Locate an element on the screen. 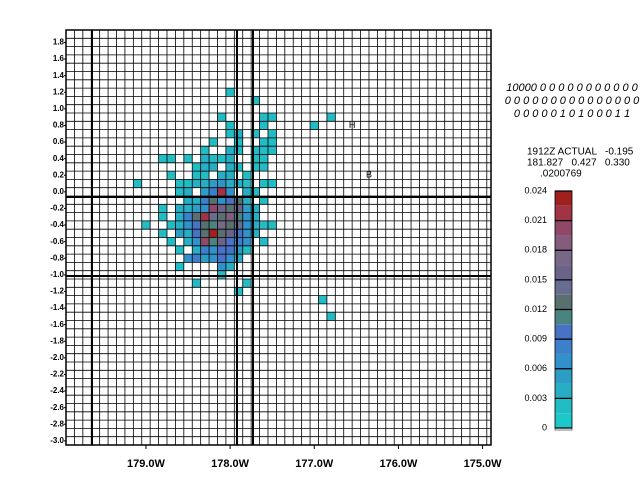  y-tick-label: -2.6 is located at coordinates (57, 407).